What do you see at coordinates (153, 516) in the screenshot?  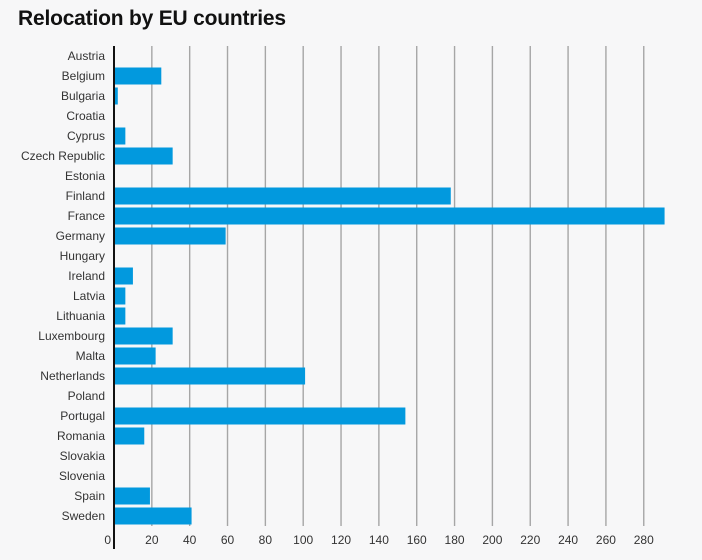 I see `bar-sweden` at bounding box center [153, 516].